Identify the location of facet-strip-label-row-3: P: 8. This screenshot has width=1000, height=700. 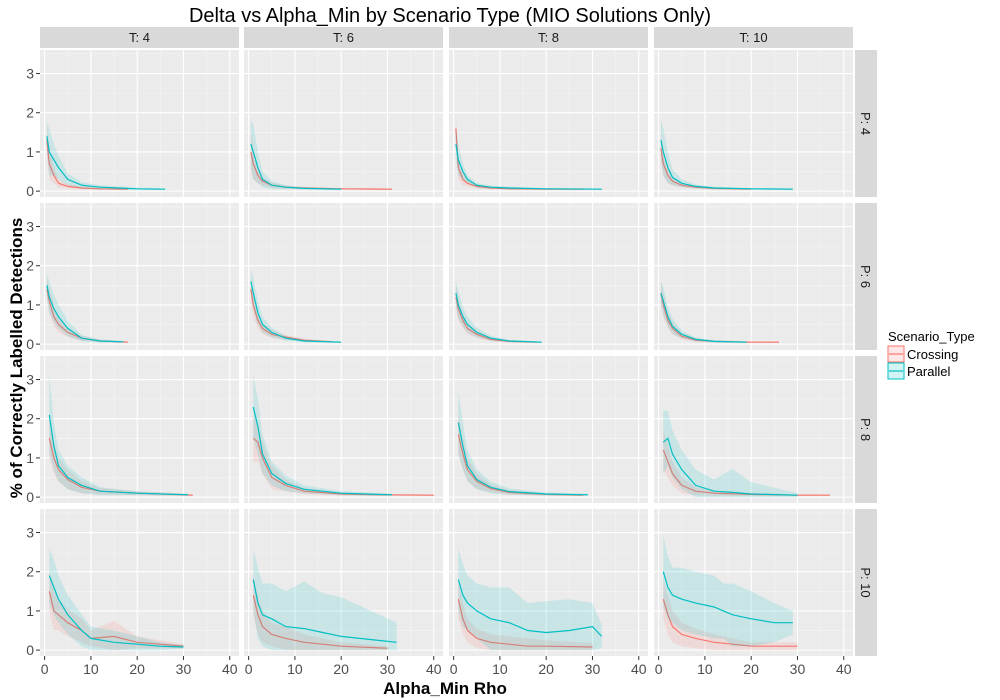
(865, 429).